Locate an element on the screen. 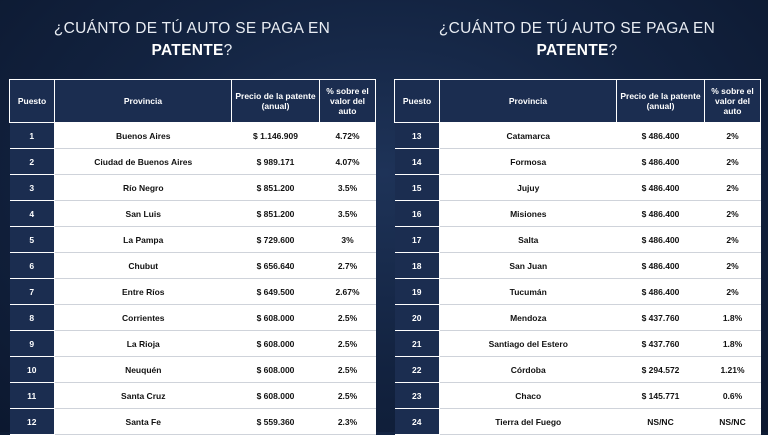 Image resolution: width=768 pixels, height=435 pixels. cell-percent: 1.21% is located at coordinates (732, 369).